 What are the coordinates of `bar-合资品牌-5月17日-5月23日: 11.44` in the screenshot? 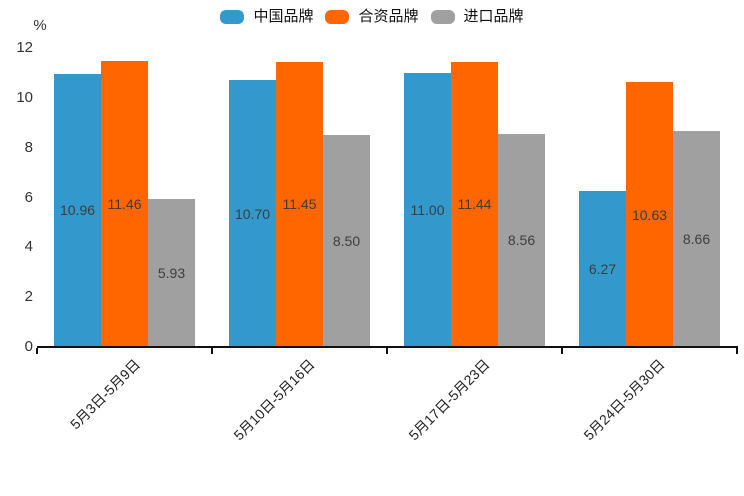 It's located at (474, 204).